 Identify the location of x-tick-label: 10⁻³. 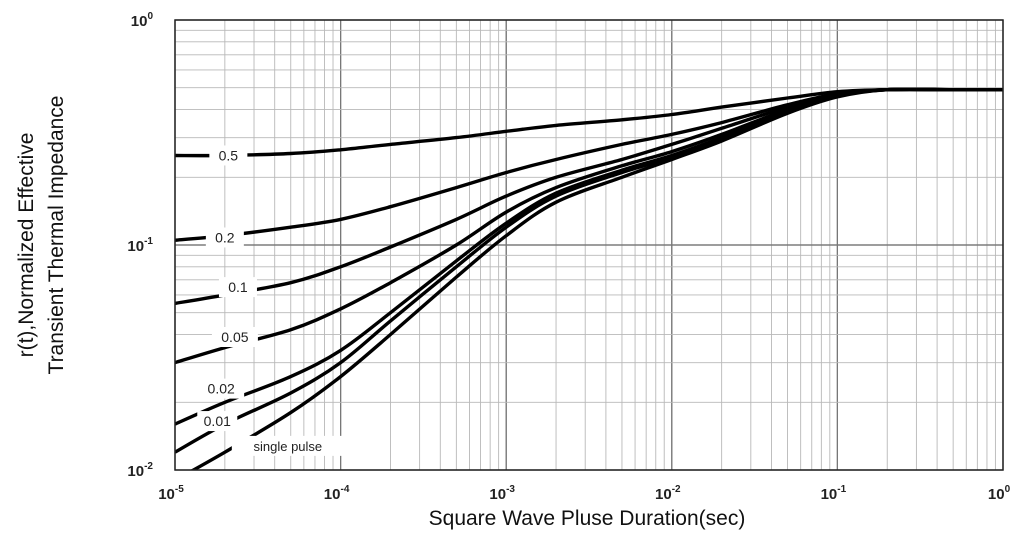
(502, 493).